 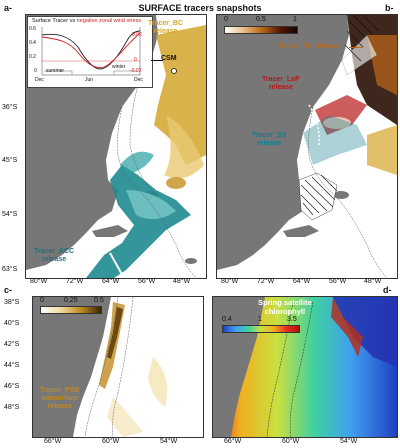 I want to click on release-lap-line1: Tracer_LaP, so click(x=281, y=79).